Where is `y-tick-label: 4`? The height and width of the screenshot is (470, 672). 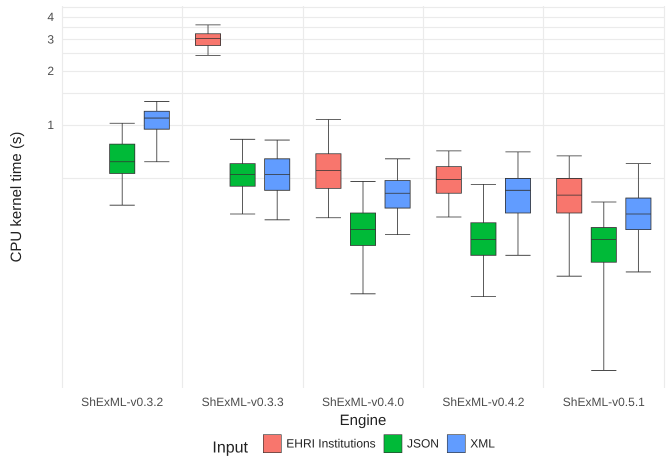 y-tick-label: 4 is located at coordinates (50, 17).